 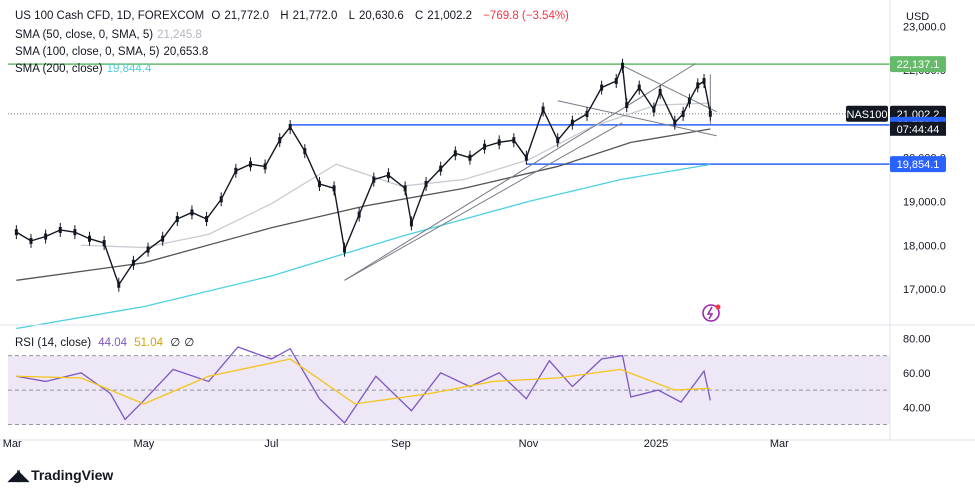 I want to click on sma100-value: 20,653.8, so click(x=186, y=52).